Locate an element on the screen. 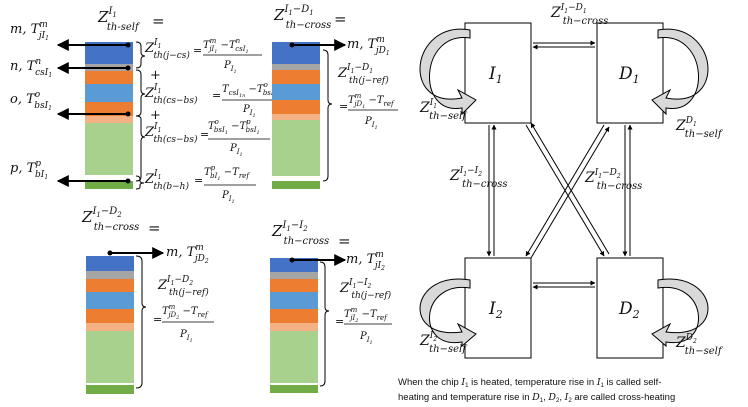 The width and height of the screenshot is (748, 407). plus-1: + is located at coordinates (155, 75).